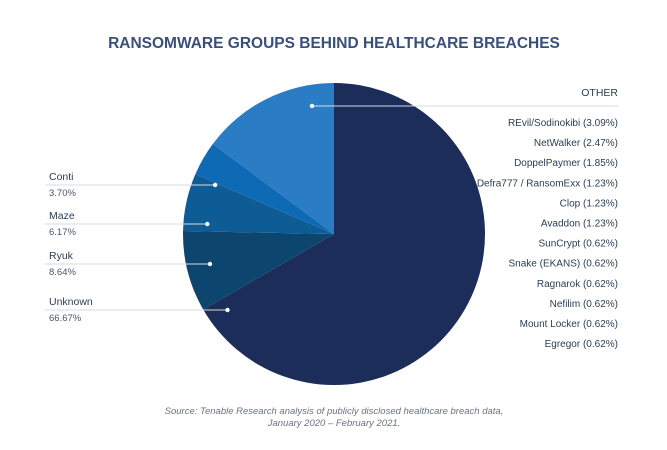 The height and width of the screenshot is (450, 667). I want to click on other-item-netwalker: NetWalker (2.47%), so click(576, 143).